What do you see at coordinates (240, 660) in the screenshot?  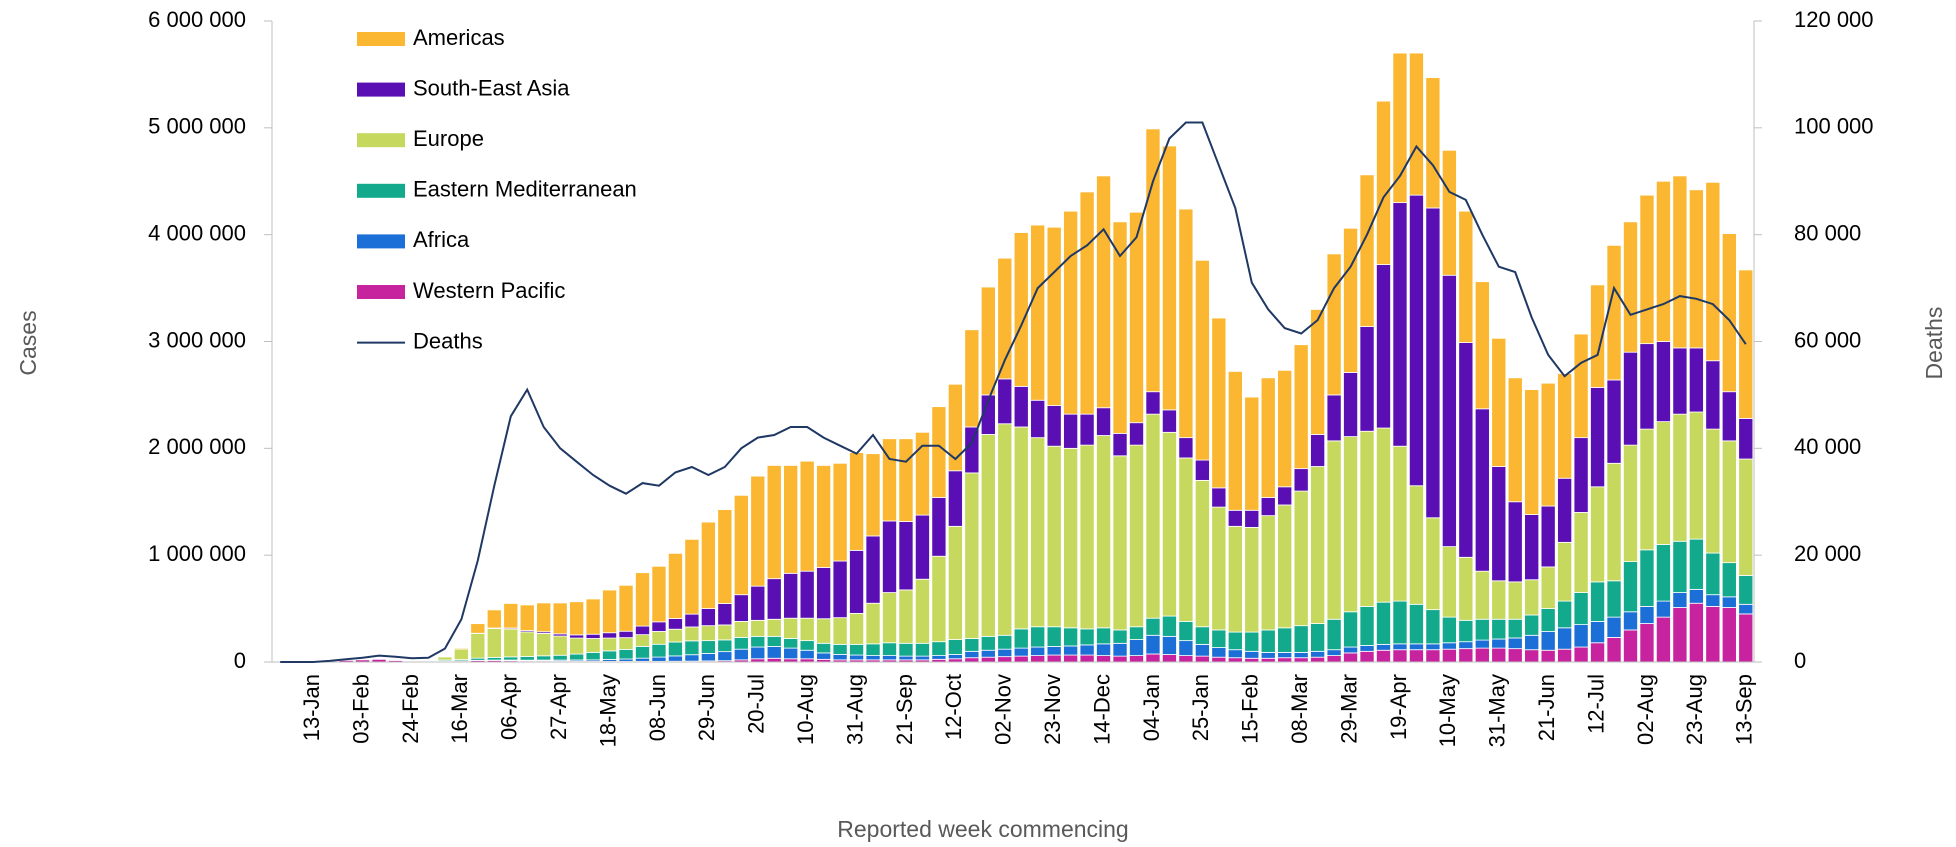 I see `y-tick-label: 0` at bounding box center [240, 660].